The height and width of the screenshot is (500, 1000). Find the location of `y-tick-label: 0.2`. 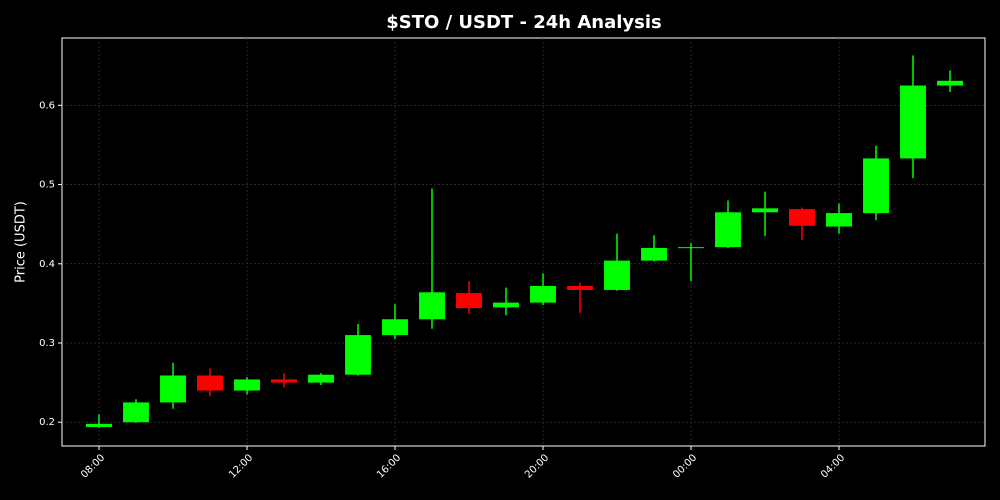

y-tick-label: 0.2 is located at coordinates (47, 422).